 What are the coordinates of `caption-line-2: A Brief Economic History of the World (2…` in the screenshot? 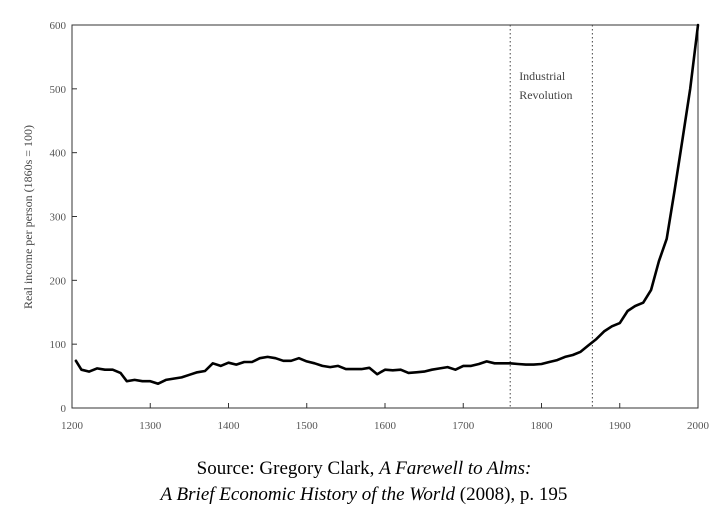 It's located at (364, 495).